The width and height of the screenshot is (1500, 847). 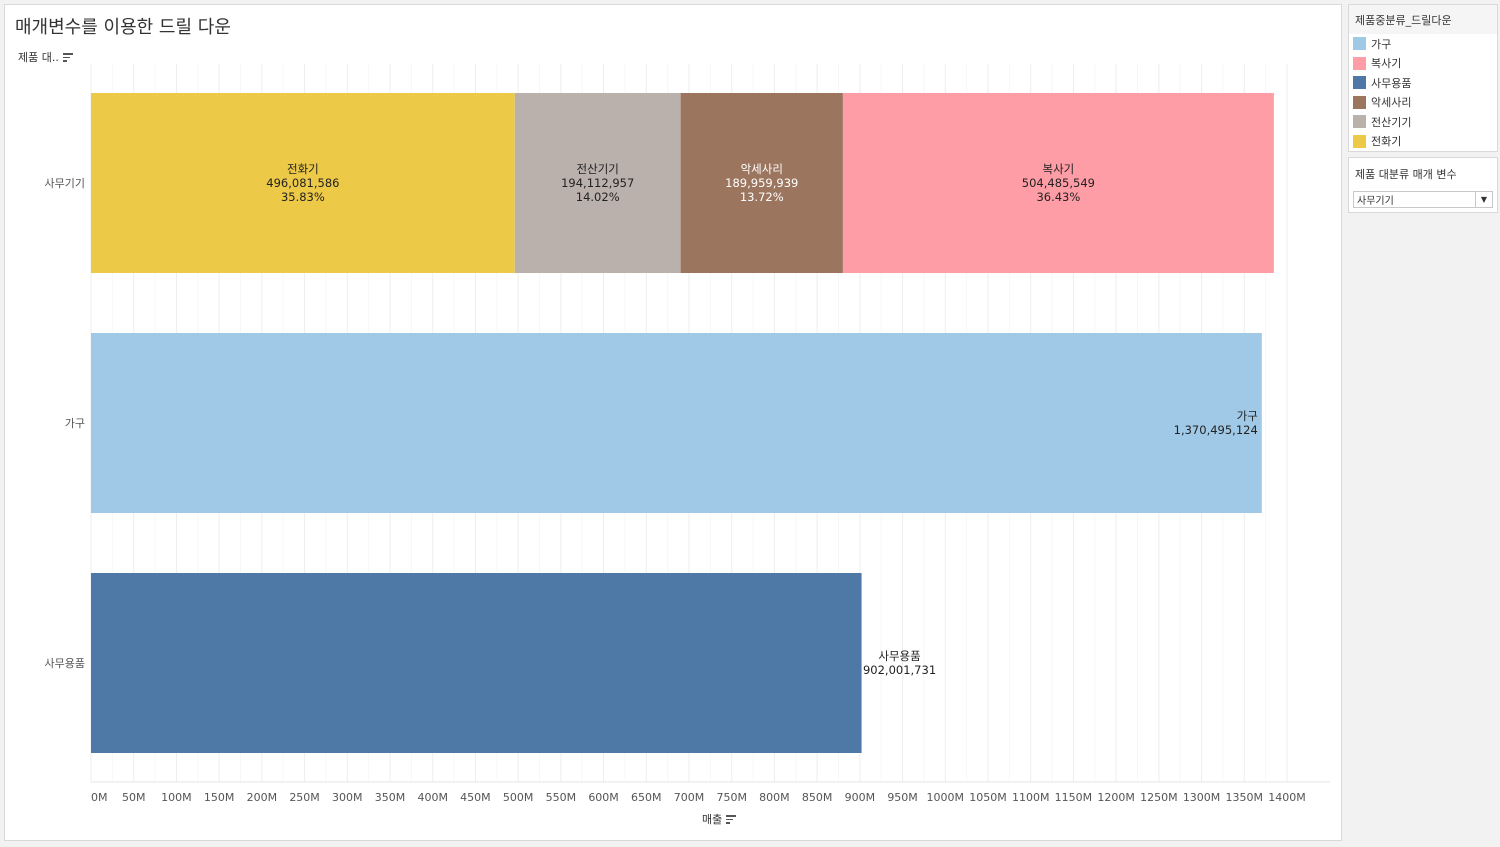 I want to click on x-tick-label: 150M, so click(x=219, y=797).